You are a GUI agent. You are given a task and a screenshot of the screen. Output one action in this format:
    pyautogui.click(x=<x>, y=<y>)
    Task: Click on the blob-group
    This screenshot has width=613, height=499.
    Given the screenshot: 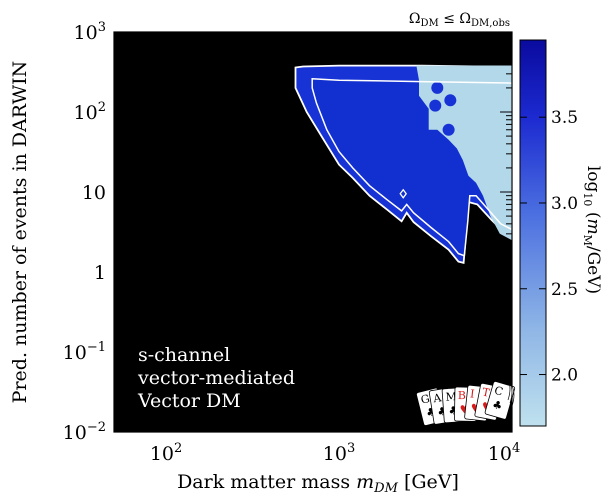 What is the action you would take?
    pyautogui.click(x=443, y=108)
    